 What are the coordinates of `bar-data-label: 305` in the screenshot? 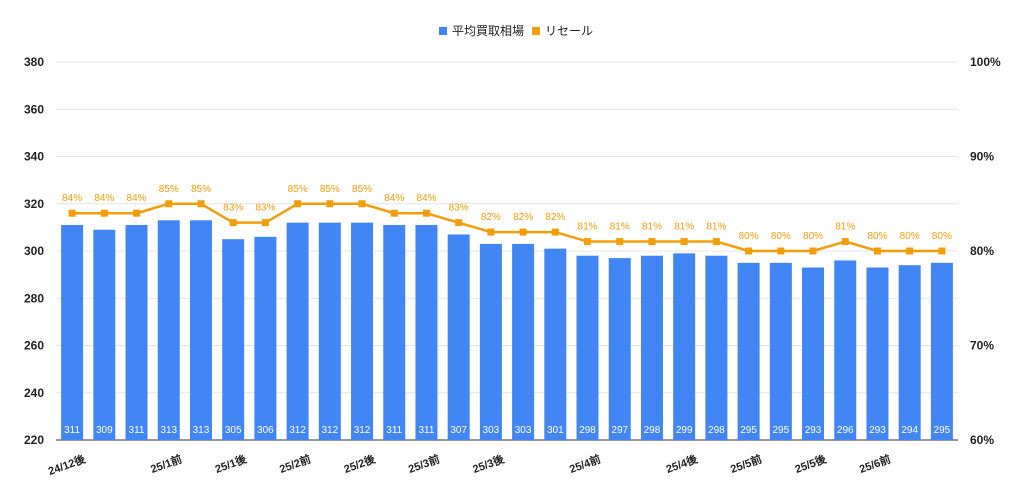 It's located at (233, 430).